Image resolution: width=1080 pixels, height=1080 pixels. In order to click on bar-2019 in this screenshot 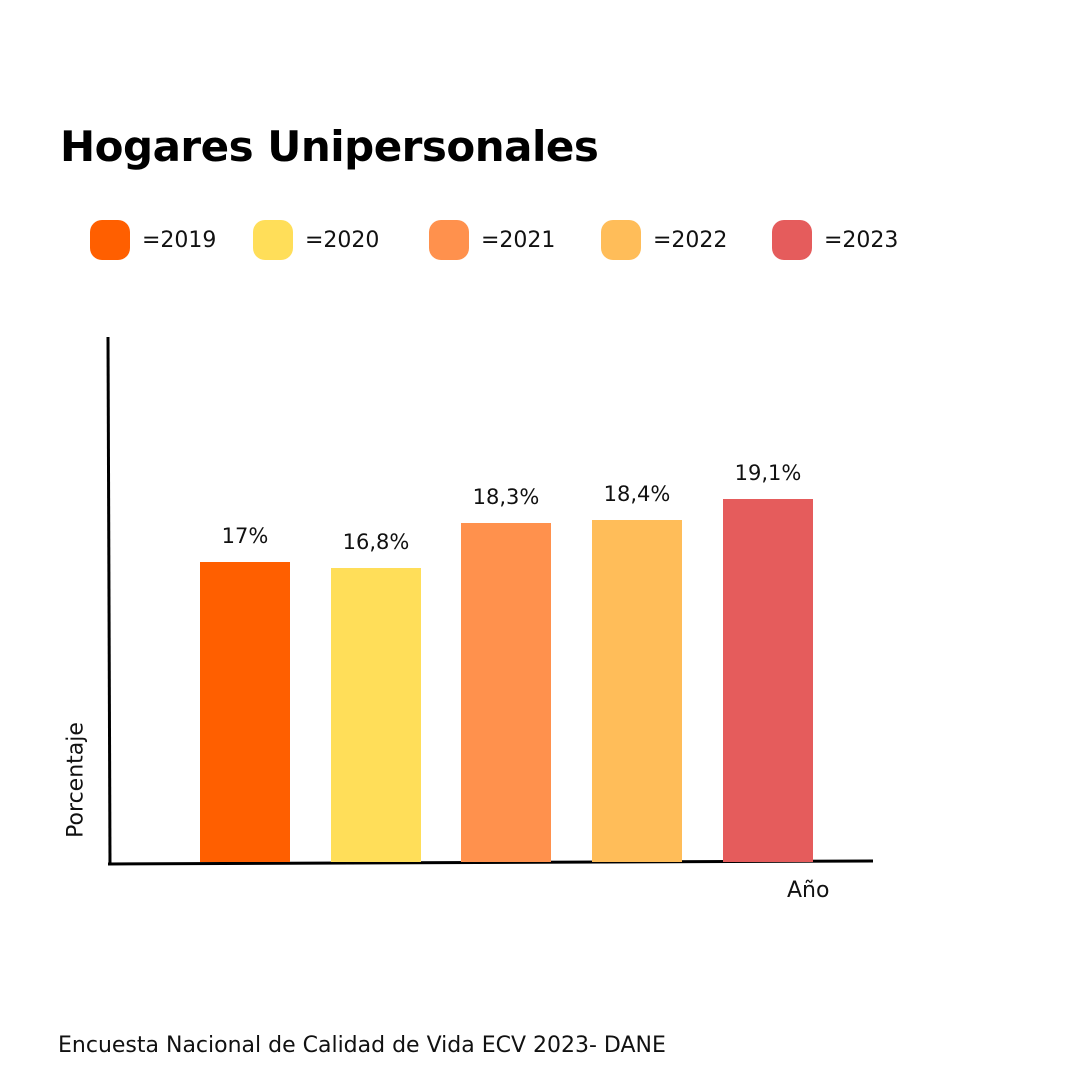, I will do `click(245, 712)`.